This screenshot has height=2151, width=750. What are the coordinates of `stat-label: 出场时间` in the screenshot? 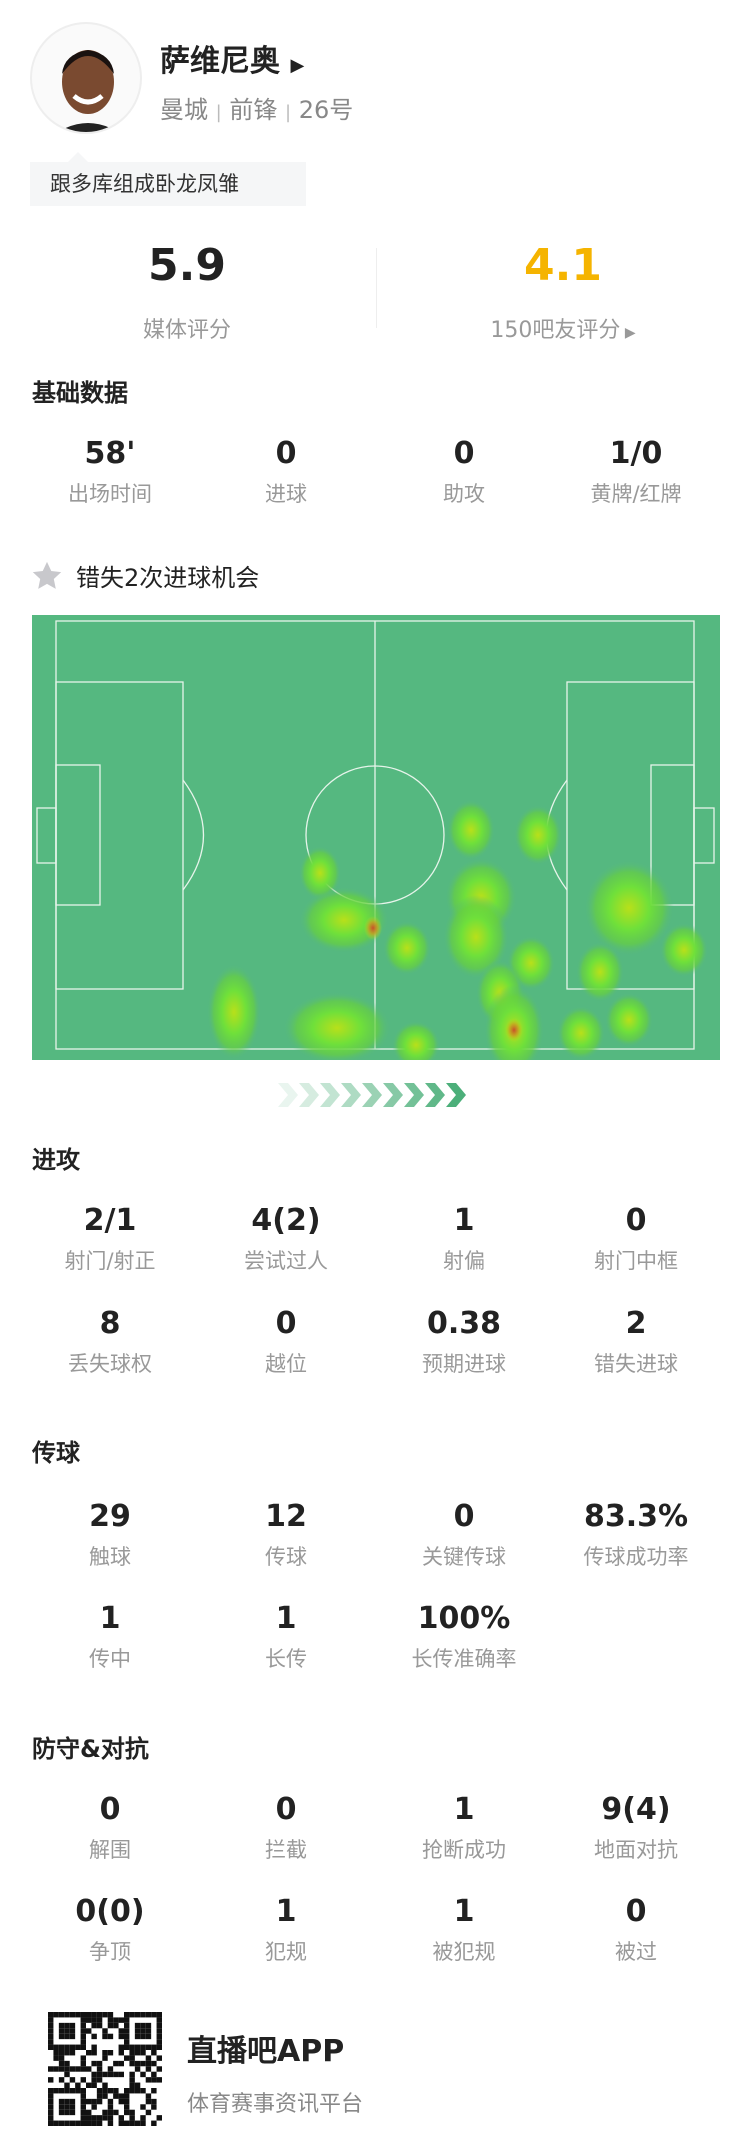 It's located at (110, 494).